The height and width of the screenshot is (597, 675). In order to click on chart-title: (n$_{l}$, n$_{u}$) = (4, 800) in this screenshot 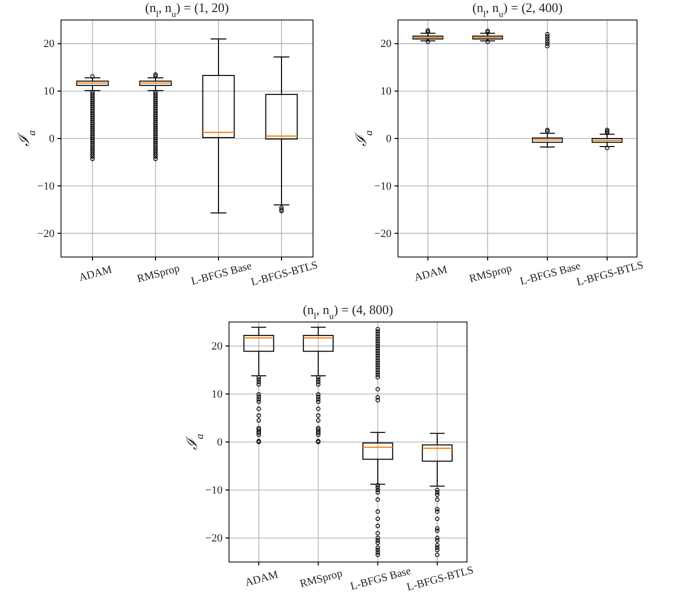, I will do `click(348, 311)`.